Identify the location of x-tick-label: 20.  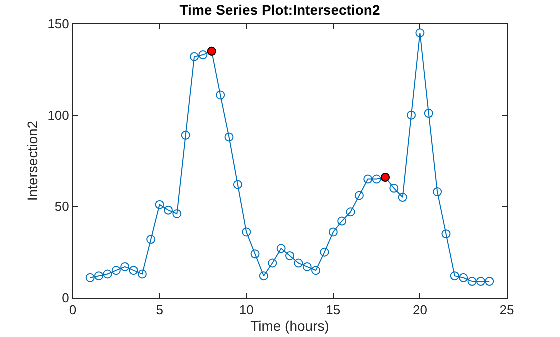
(420, 310).